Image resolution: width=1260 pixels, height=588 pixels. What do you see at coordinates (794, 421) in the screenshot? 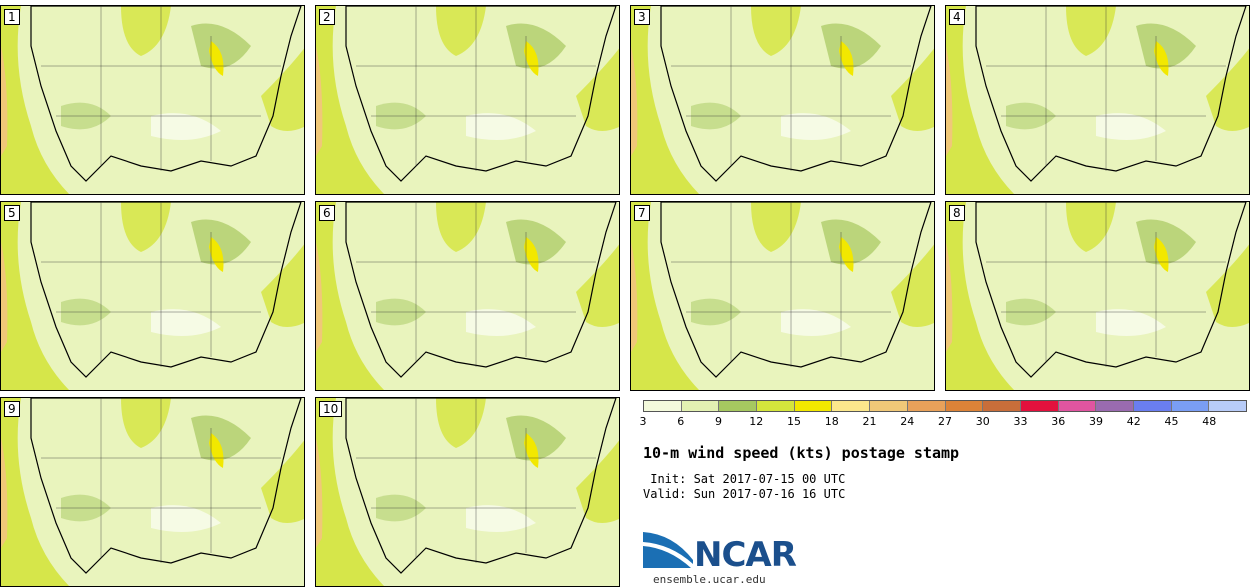
I see `colorbar-tick-label: 15` at bounding box center [794, 421].